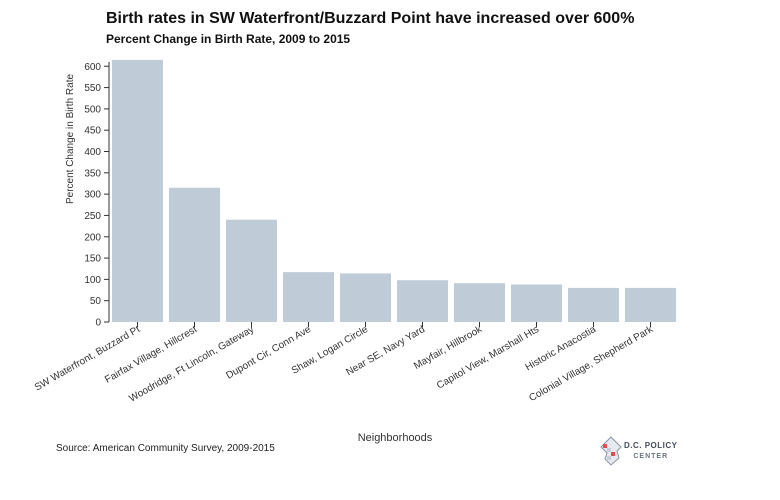  I want to click on y-tick-label: 300, so click(92, 195).